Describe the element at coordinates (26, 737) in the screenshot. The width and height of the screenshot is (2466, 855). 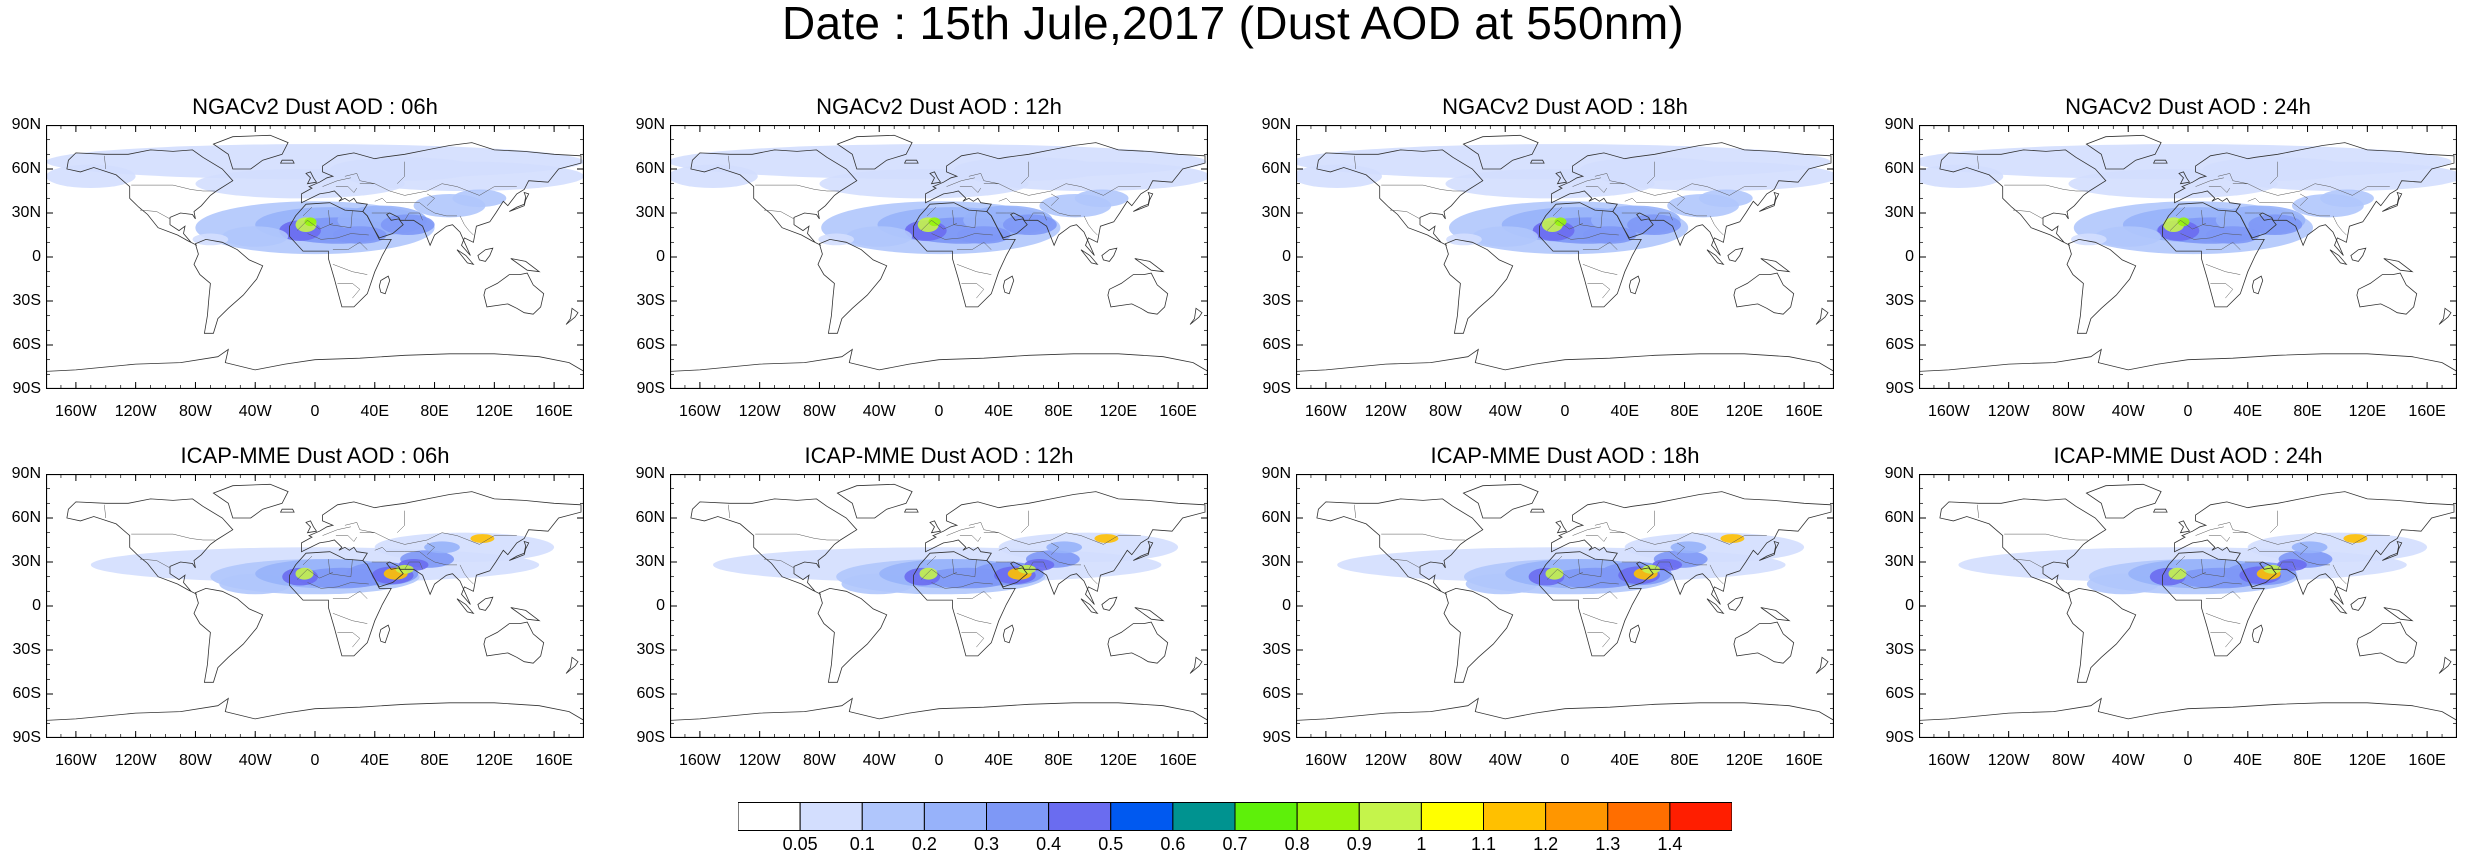
I see `lat-tick-label: 90S` at that location.